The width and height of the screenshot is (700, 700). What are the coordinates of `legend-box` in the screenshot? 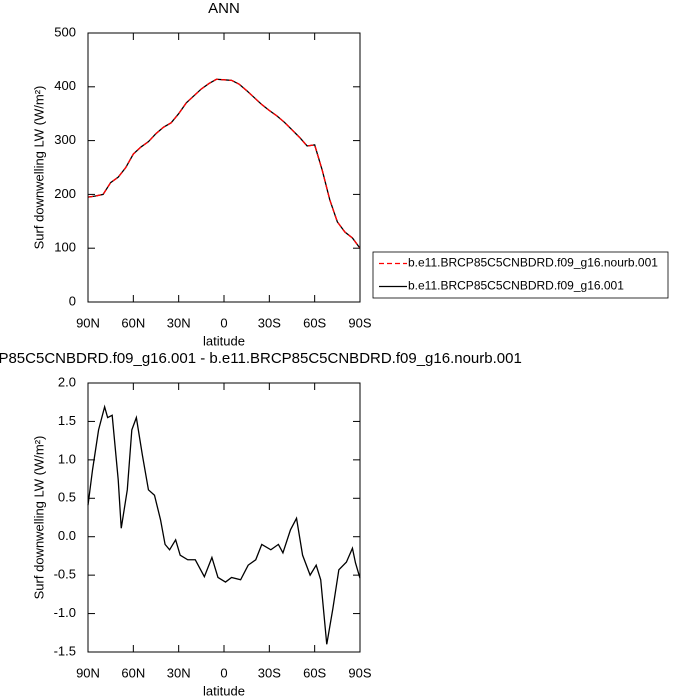 It's located at (520, 275).